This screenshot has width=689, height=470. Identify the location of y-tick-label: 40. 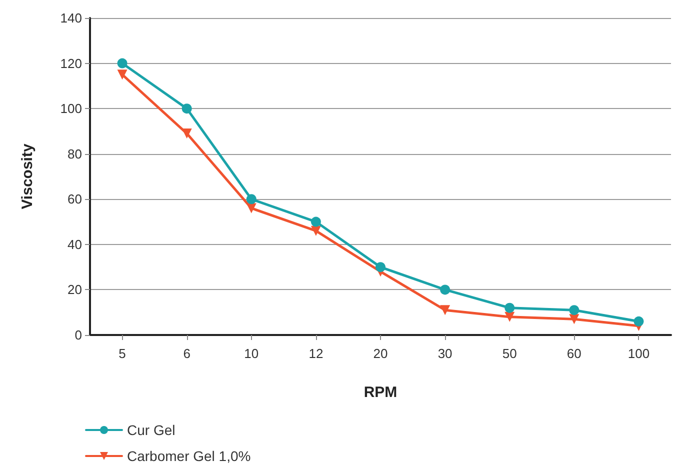
(75, 244).